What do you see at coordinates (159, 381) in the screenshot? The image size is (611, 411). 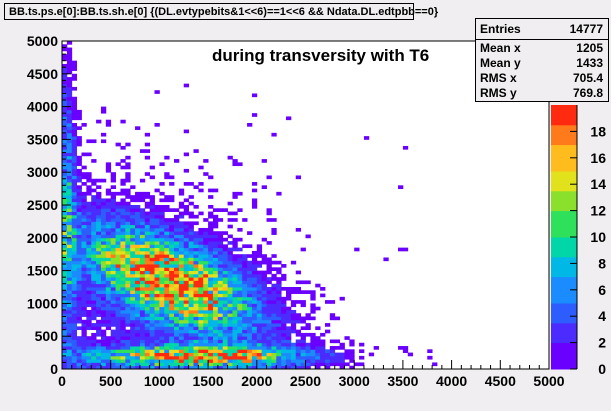 I see `x-tick-label: 1000` at bounding box center [159, 381].